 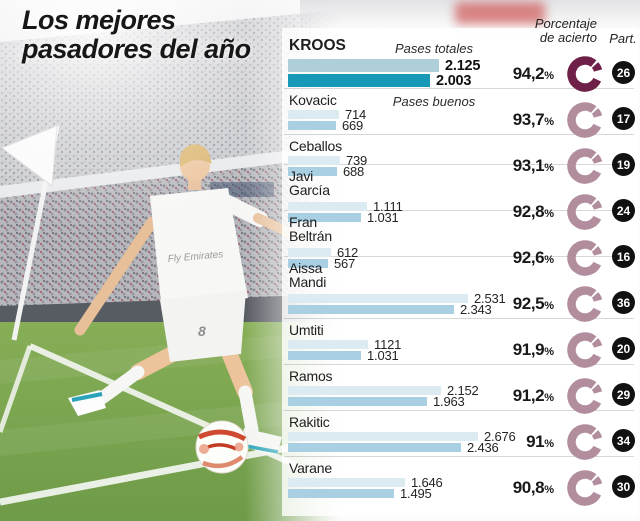 I want to click on player-name-line: García, so click(x=309, y=190).